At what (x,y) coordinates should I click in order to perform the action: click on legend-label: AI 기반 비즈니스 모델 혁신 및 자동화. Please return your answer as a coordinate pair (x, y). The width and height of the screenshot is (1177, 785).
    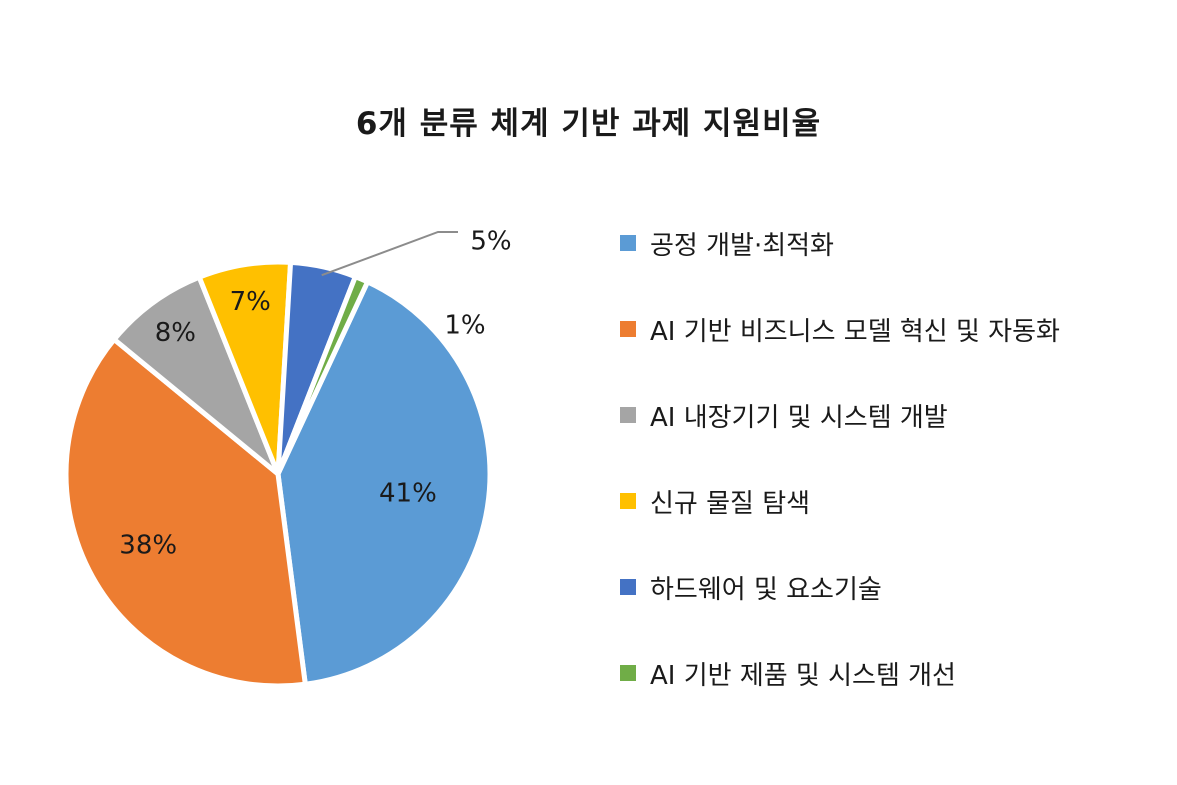
    Looking at the image, I should click on (855, 331).